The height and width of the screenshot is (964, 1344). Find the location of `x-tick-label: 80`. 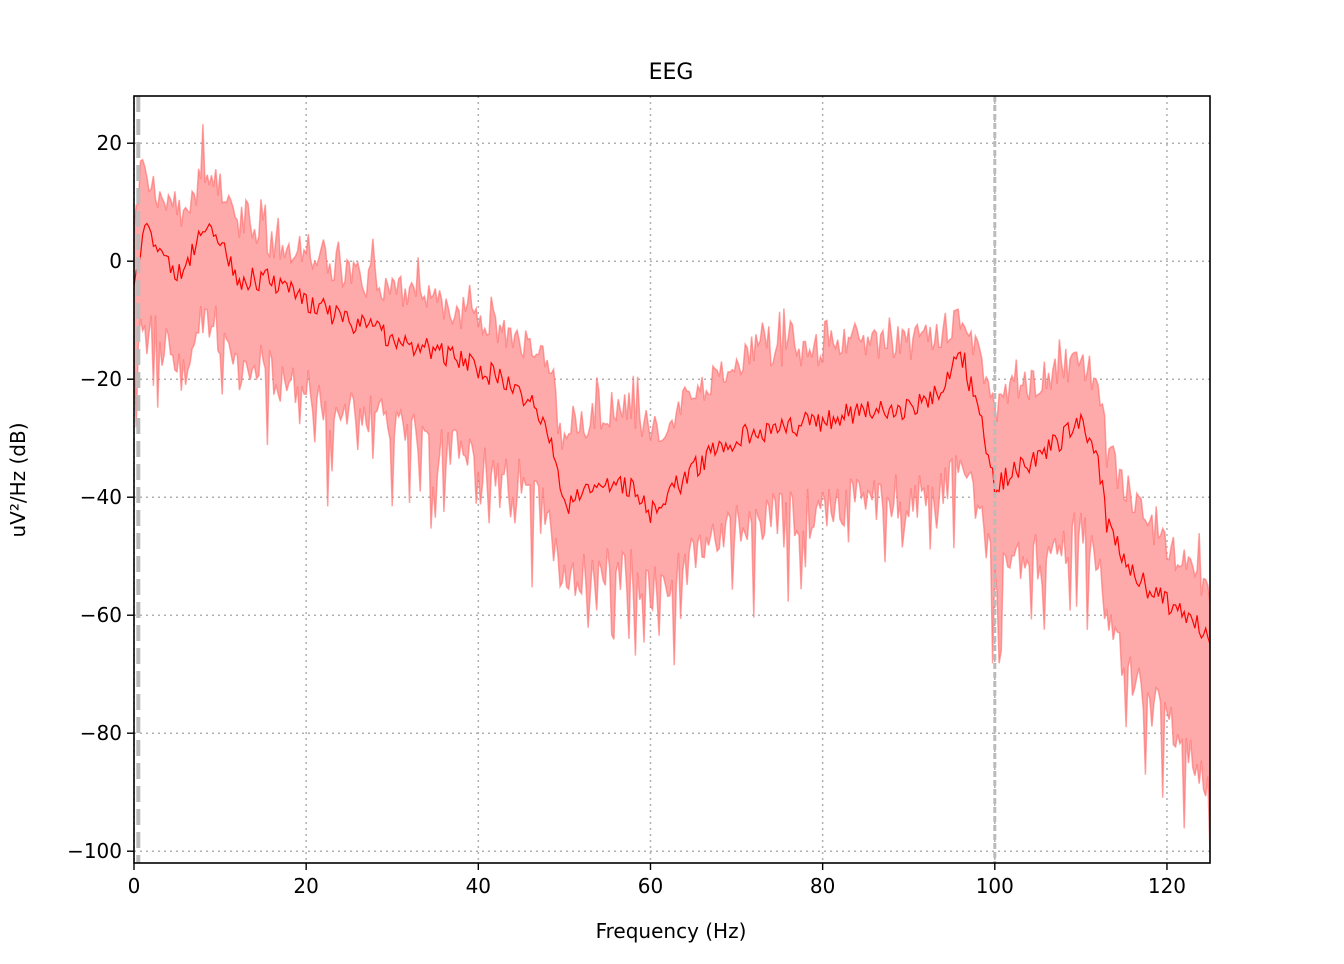

x-tick-label: 80 is located at coordinates (822, 886).